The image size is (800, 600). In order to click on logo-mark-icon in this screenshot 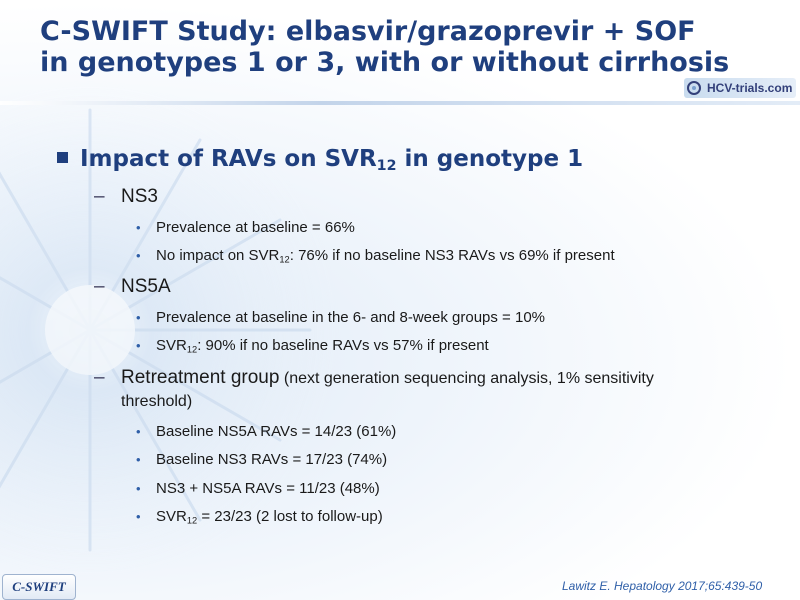, I will do `click(694, 88)`.